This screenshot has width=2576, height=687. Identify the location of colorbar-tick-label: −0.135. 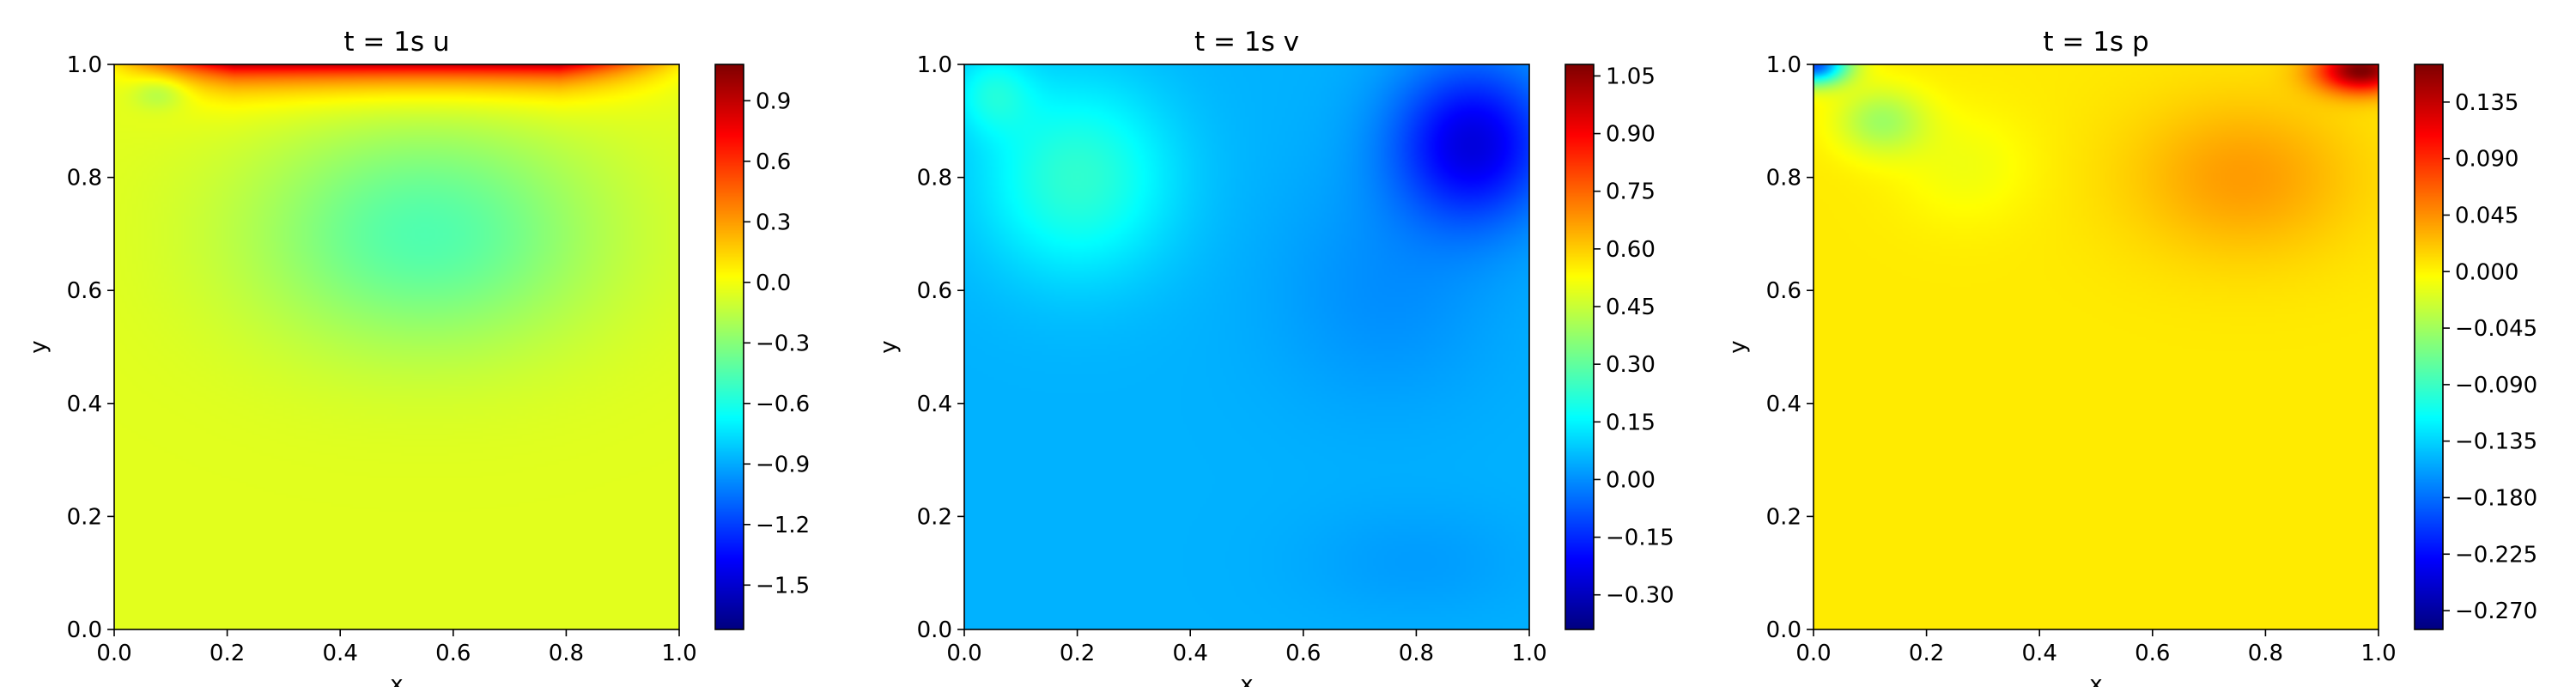
(2496, 442).